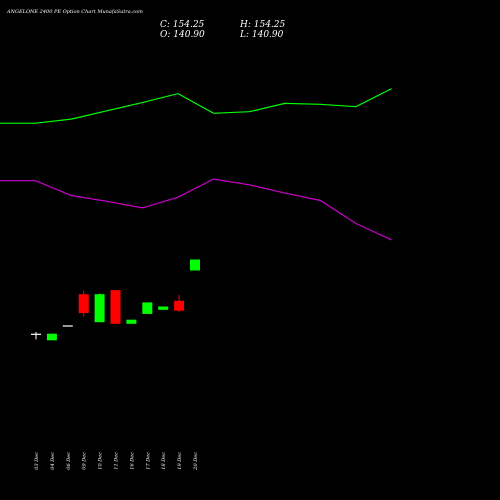  I want to click on x-tick-label: 16 Dec, so click(132, 461).